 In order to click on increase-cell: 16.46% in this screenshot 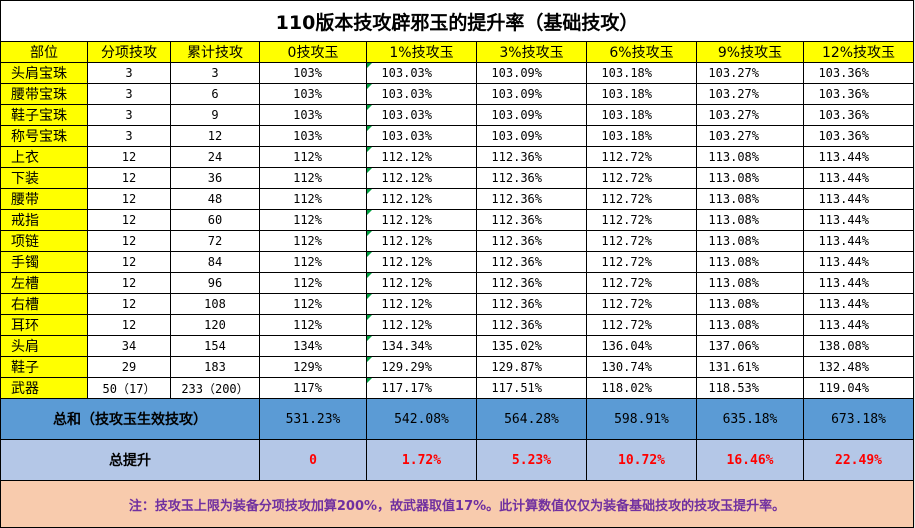, I will do `click(750, 460)`.